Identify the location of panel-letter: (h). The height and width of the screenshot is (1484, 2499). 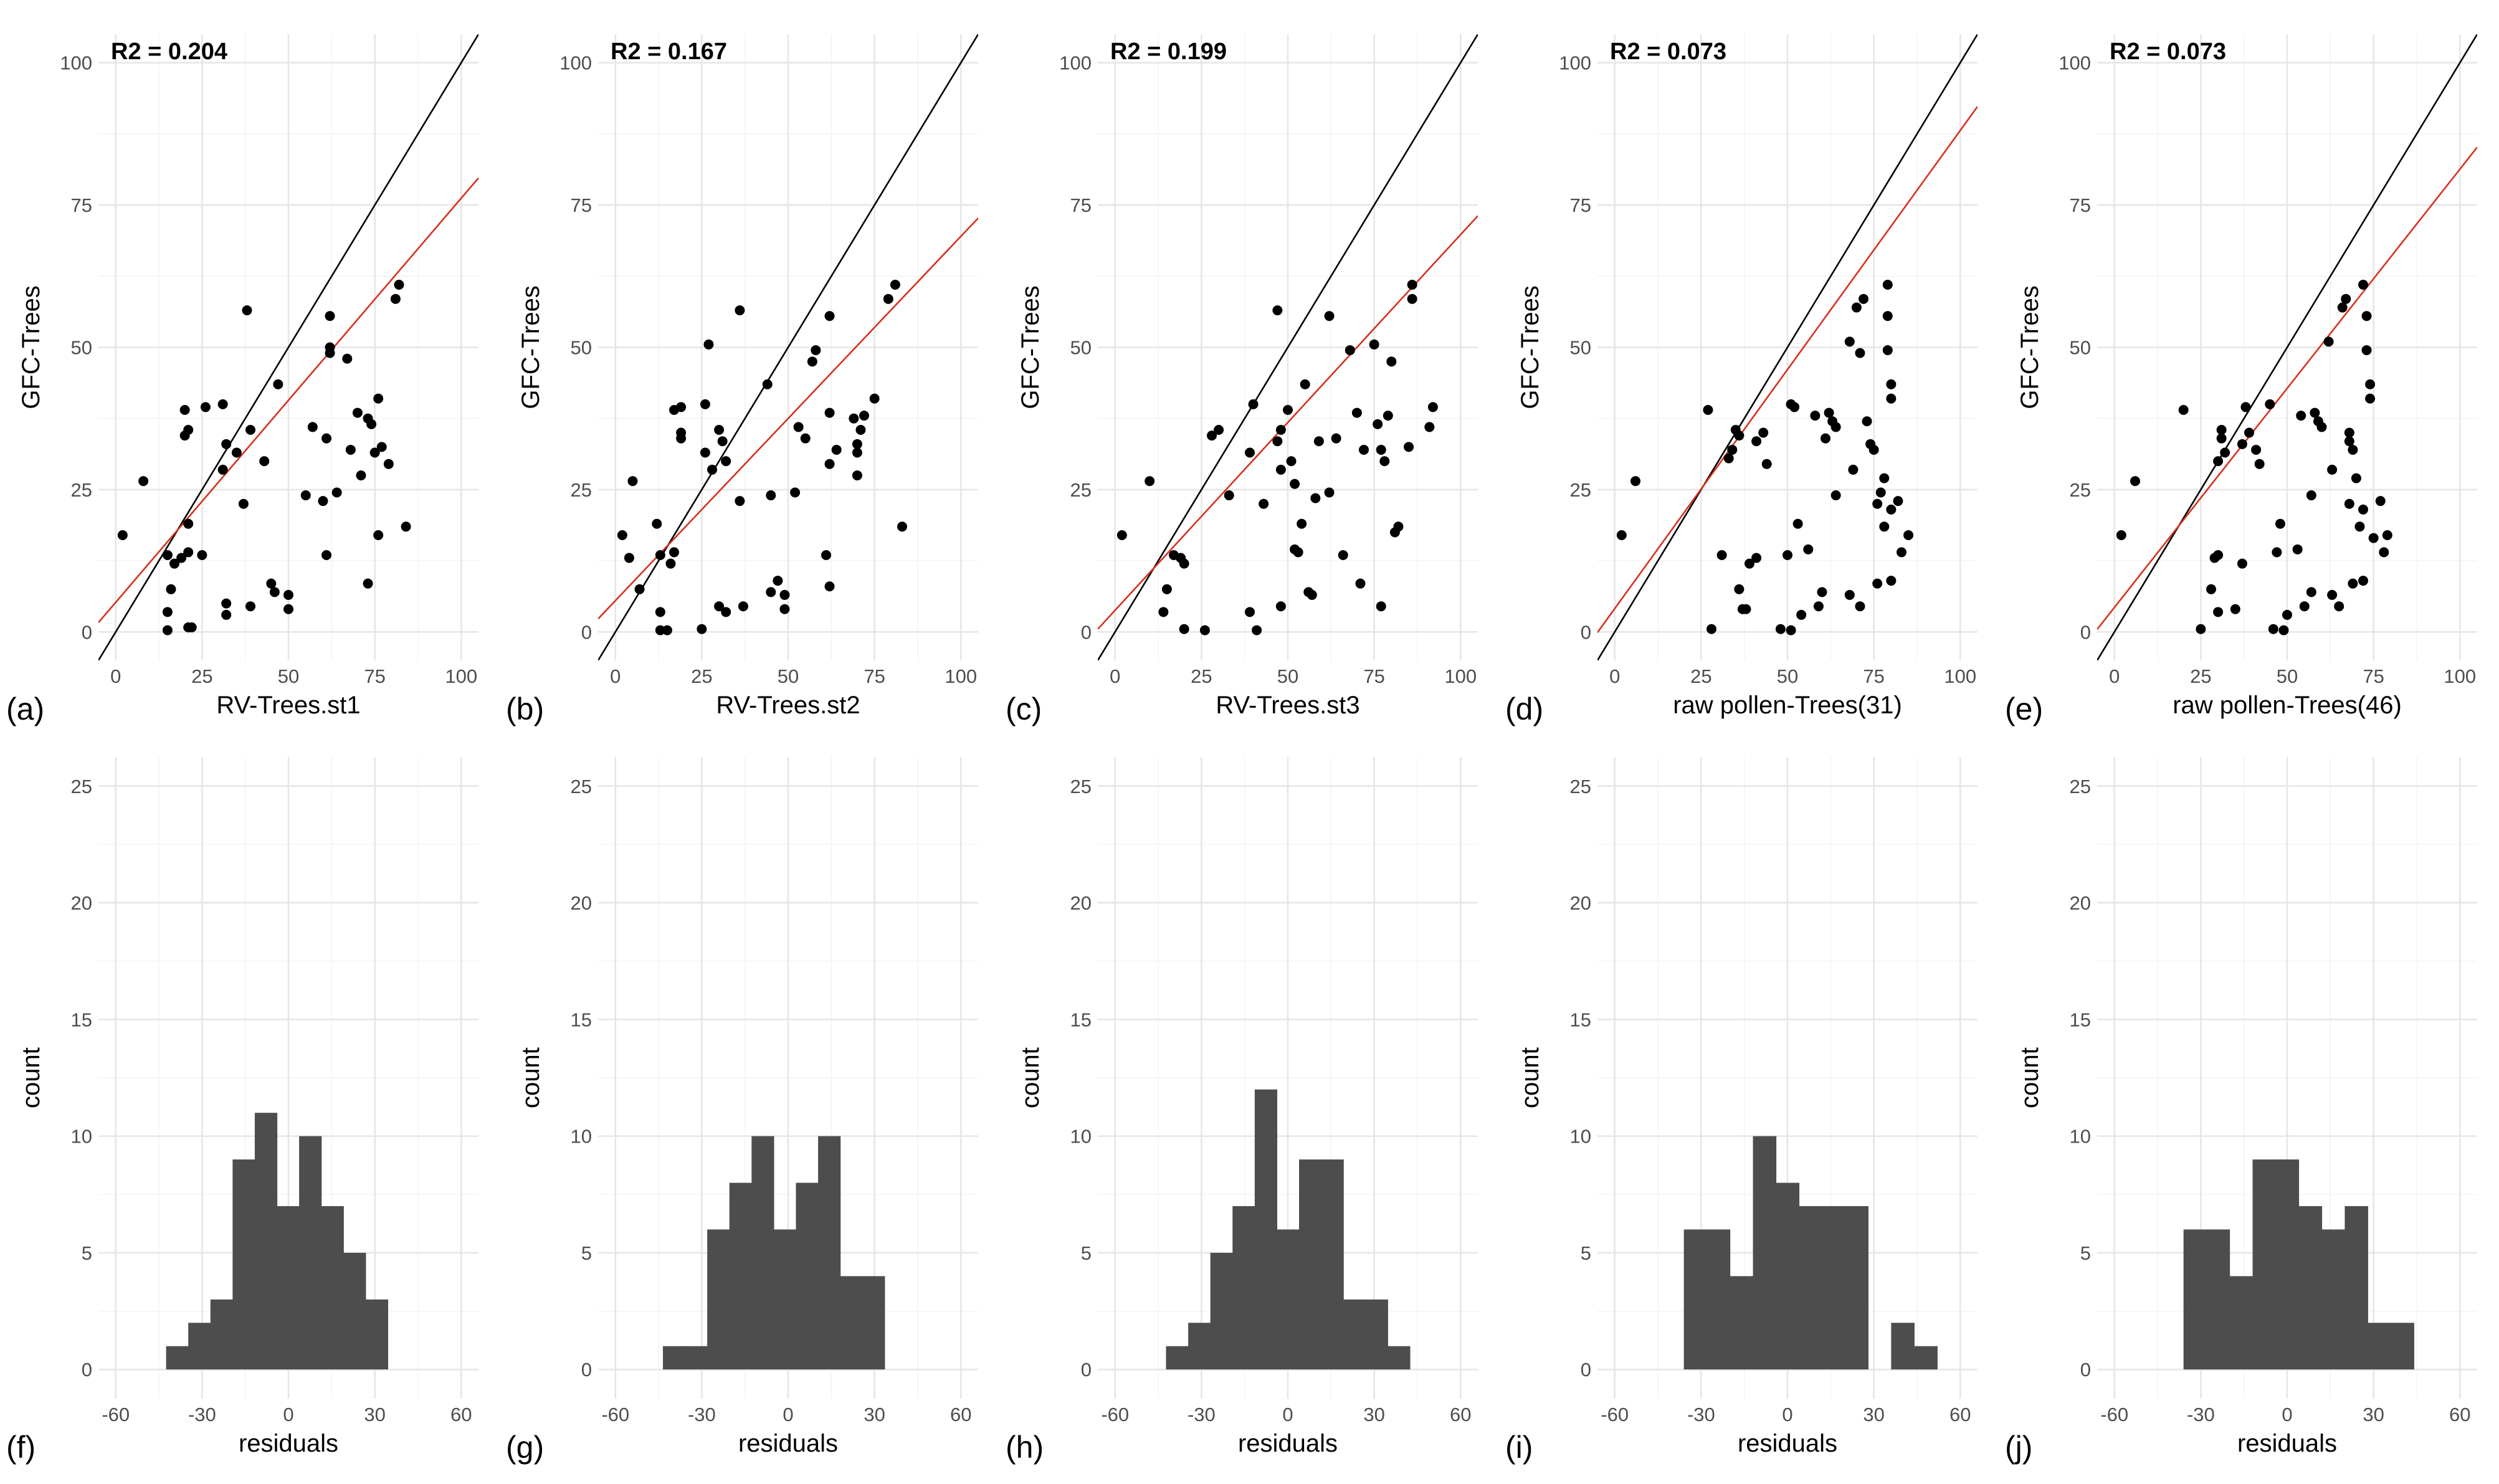
(1025, 1447).